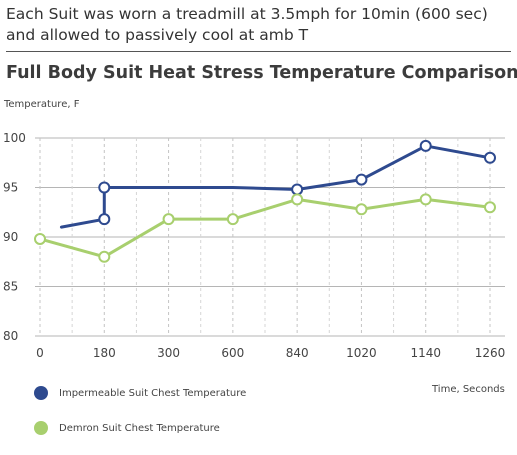  I want to click on x-tick-label-300: 300, so click(168, 353).